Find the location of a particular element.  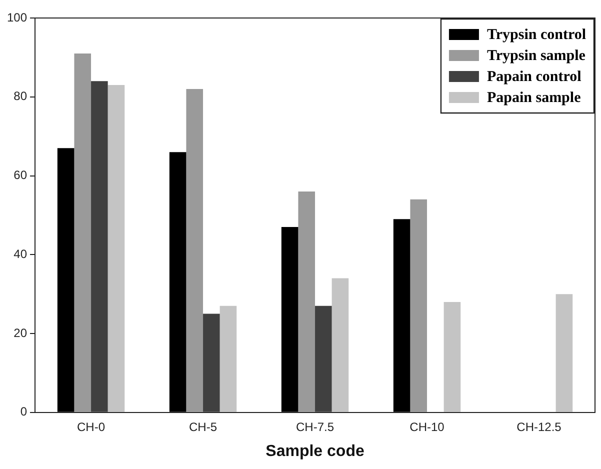

y-tick-label: 40 is located at coordinates (21, 253).